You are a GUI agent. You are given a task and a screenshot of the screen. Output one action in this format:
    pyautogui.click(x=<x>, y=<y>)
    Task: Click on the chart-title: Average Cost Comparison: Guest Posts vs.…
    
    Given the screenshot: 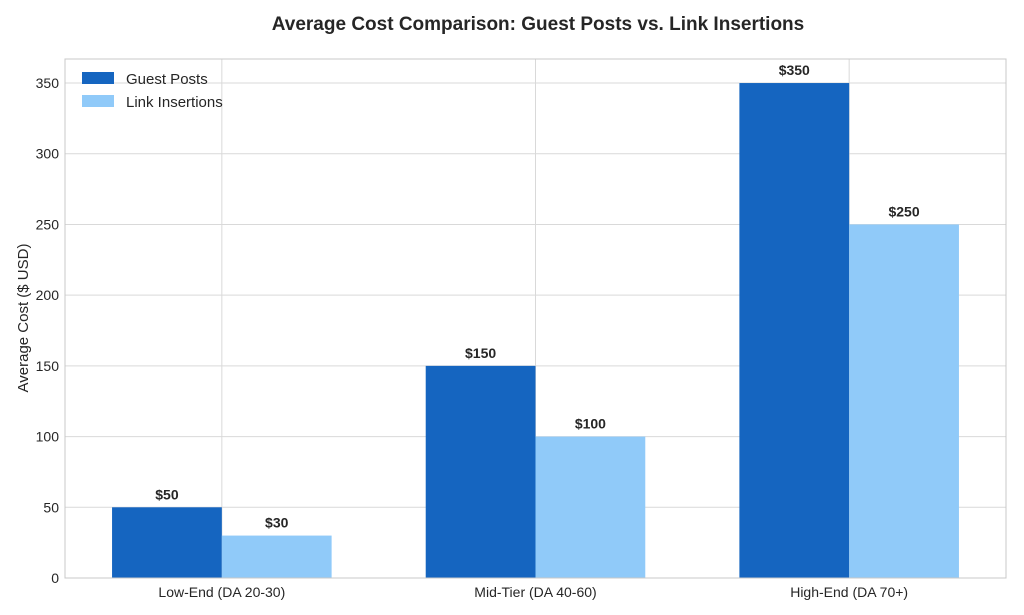 What is the action you would take?
    pyautogui.click(x=538, y=24)
    